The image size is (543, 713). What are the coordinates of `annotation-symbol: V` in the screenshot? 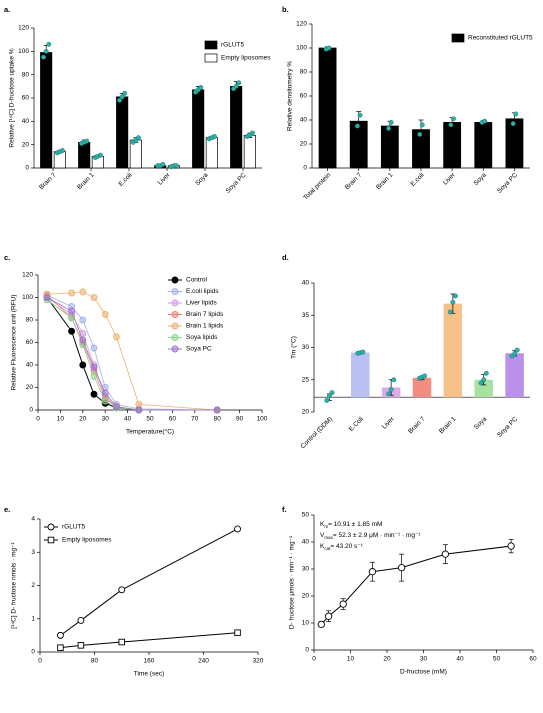 It's located at (322, 535).